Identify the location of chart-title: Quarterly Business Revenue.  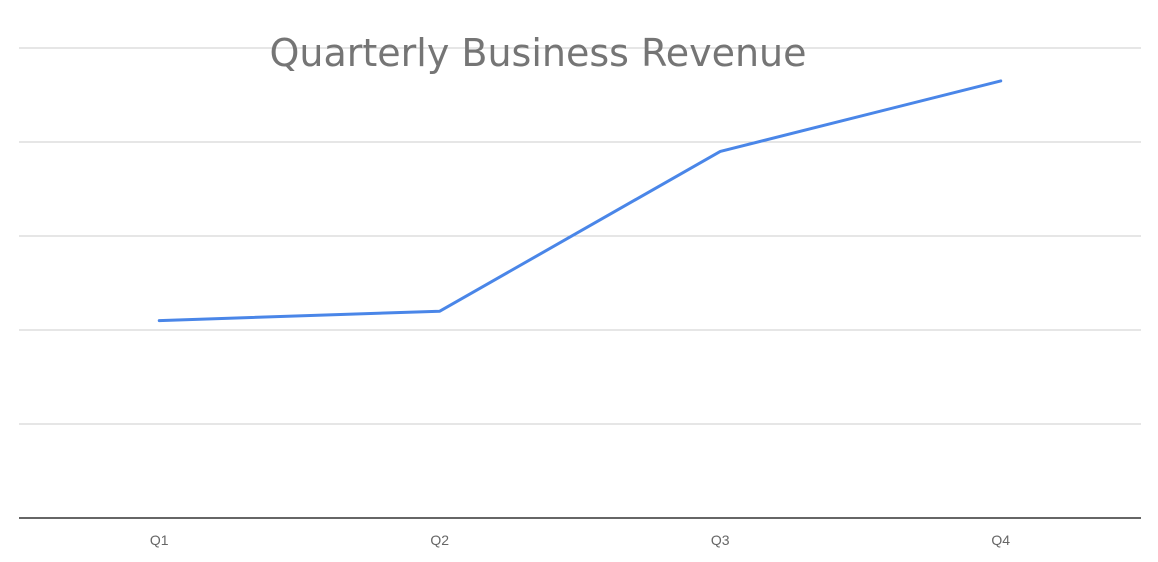
(537, 53).